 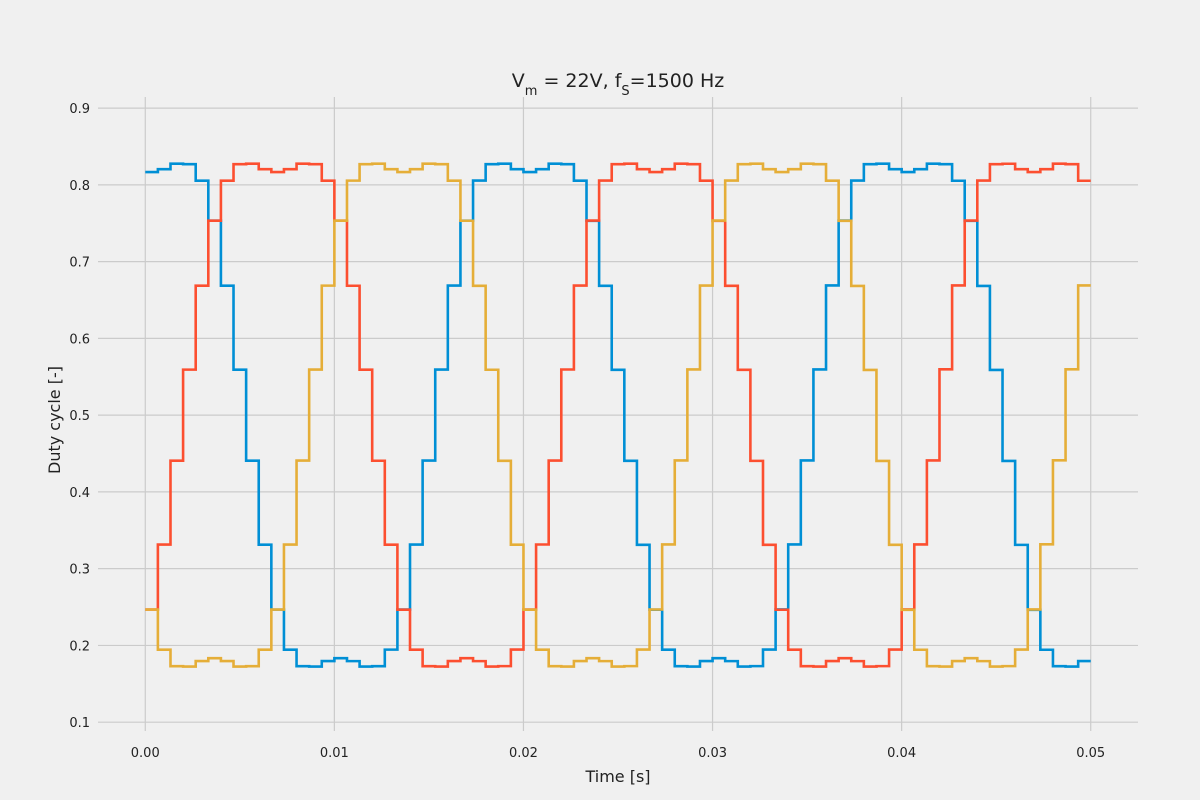 What do you see at coordinates (334, 753) in the screenshot?
I see `x-tick-label: 0.01` at bounding box center [334, 753].